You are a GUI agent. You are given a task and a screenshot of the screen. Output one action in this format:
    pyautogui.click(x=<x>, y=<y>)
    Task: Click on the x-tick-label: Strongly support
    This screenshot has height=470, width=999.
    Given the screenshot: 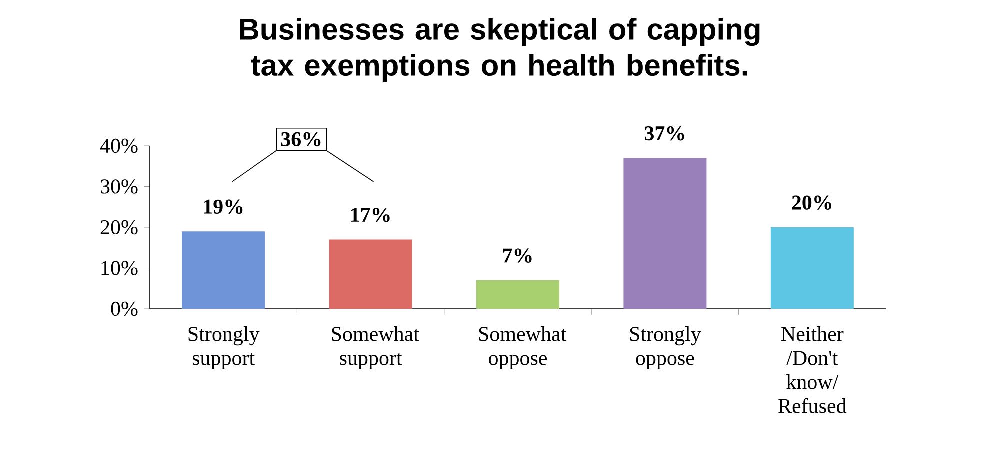 What is the action you would take?
    pyautogui.click(x=224, y=348)
    